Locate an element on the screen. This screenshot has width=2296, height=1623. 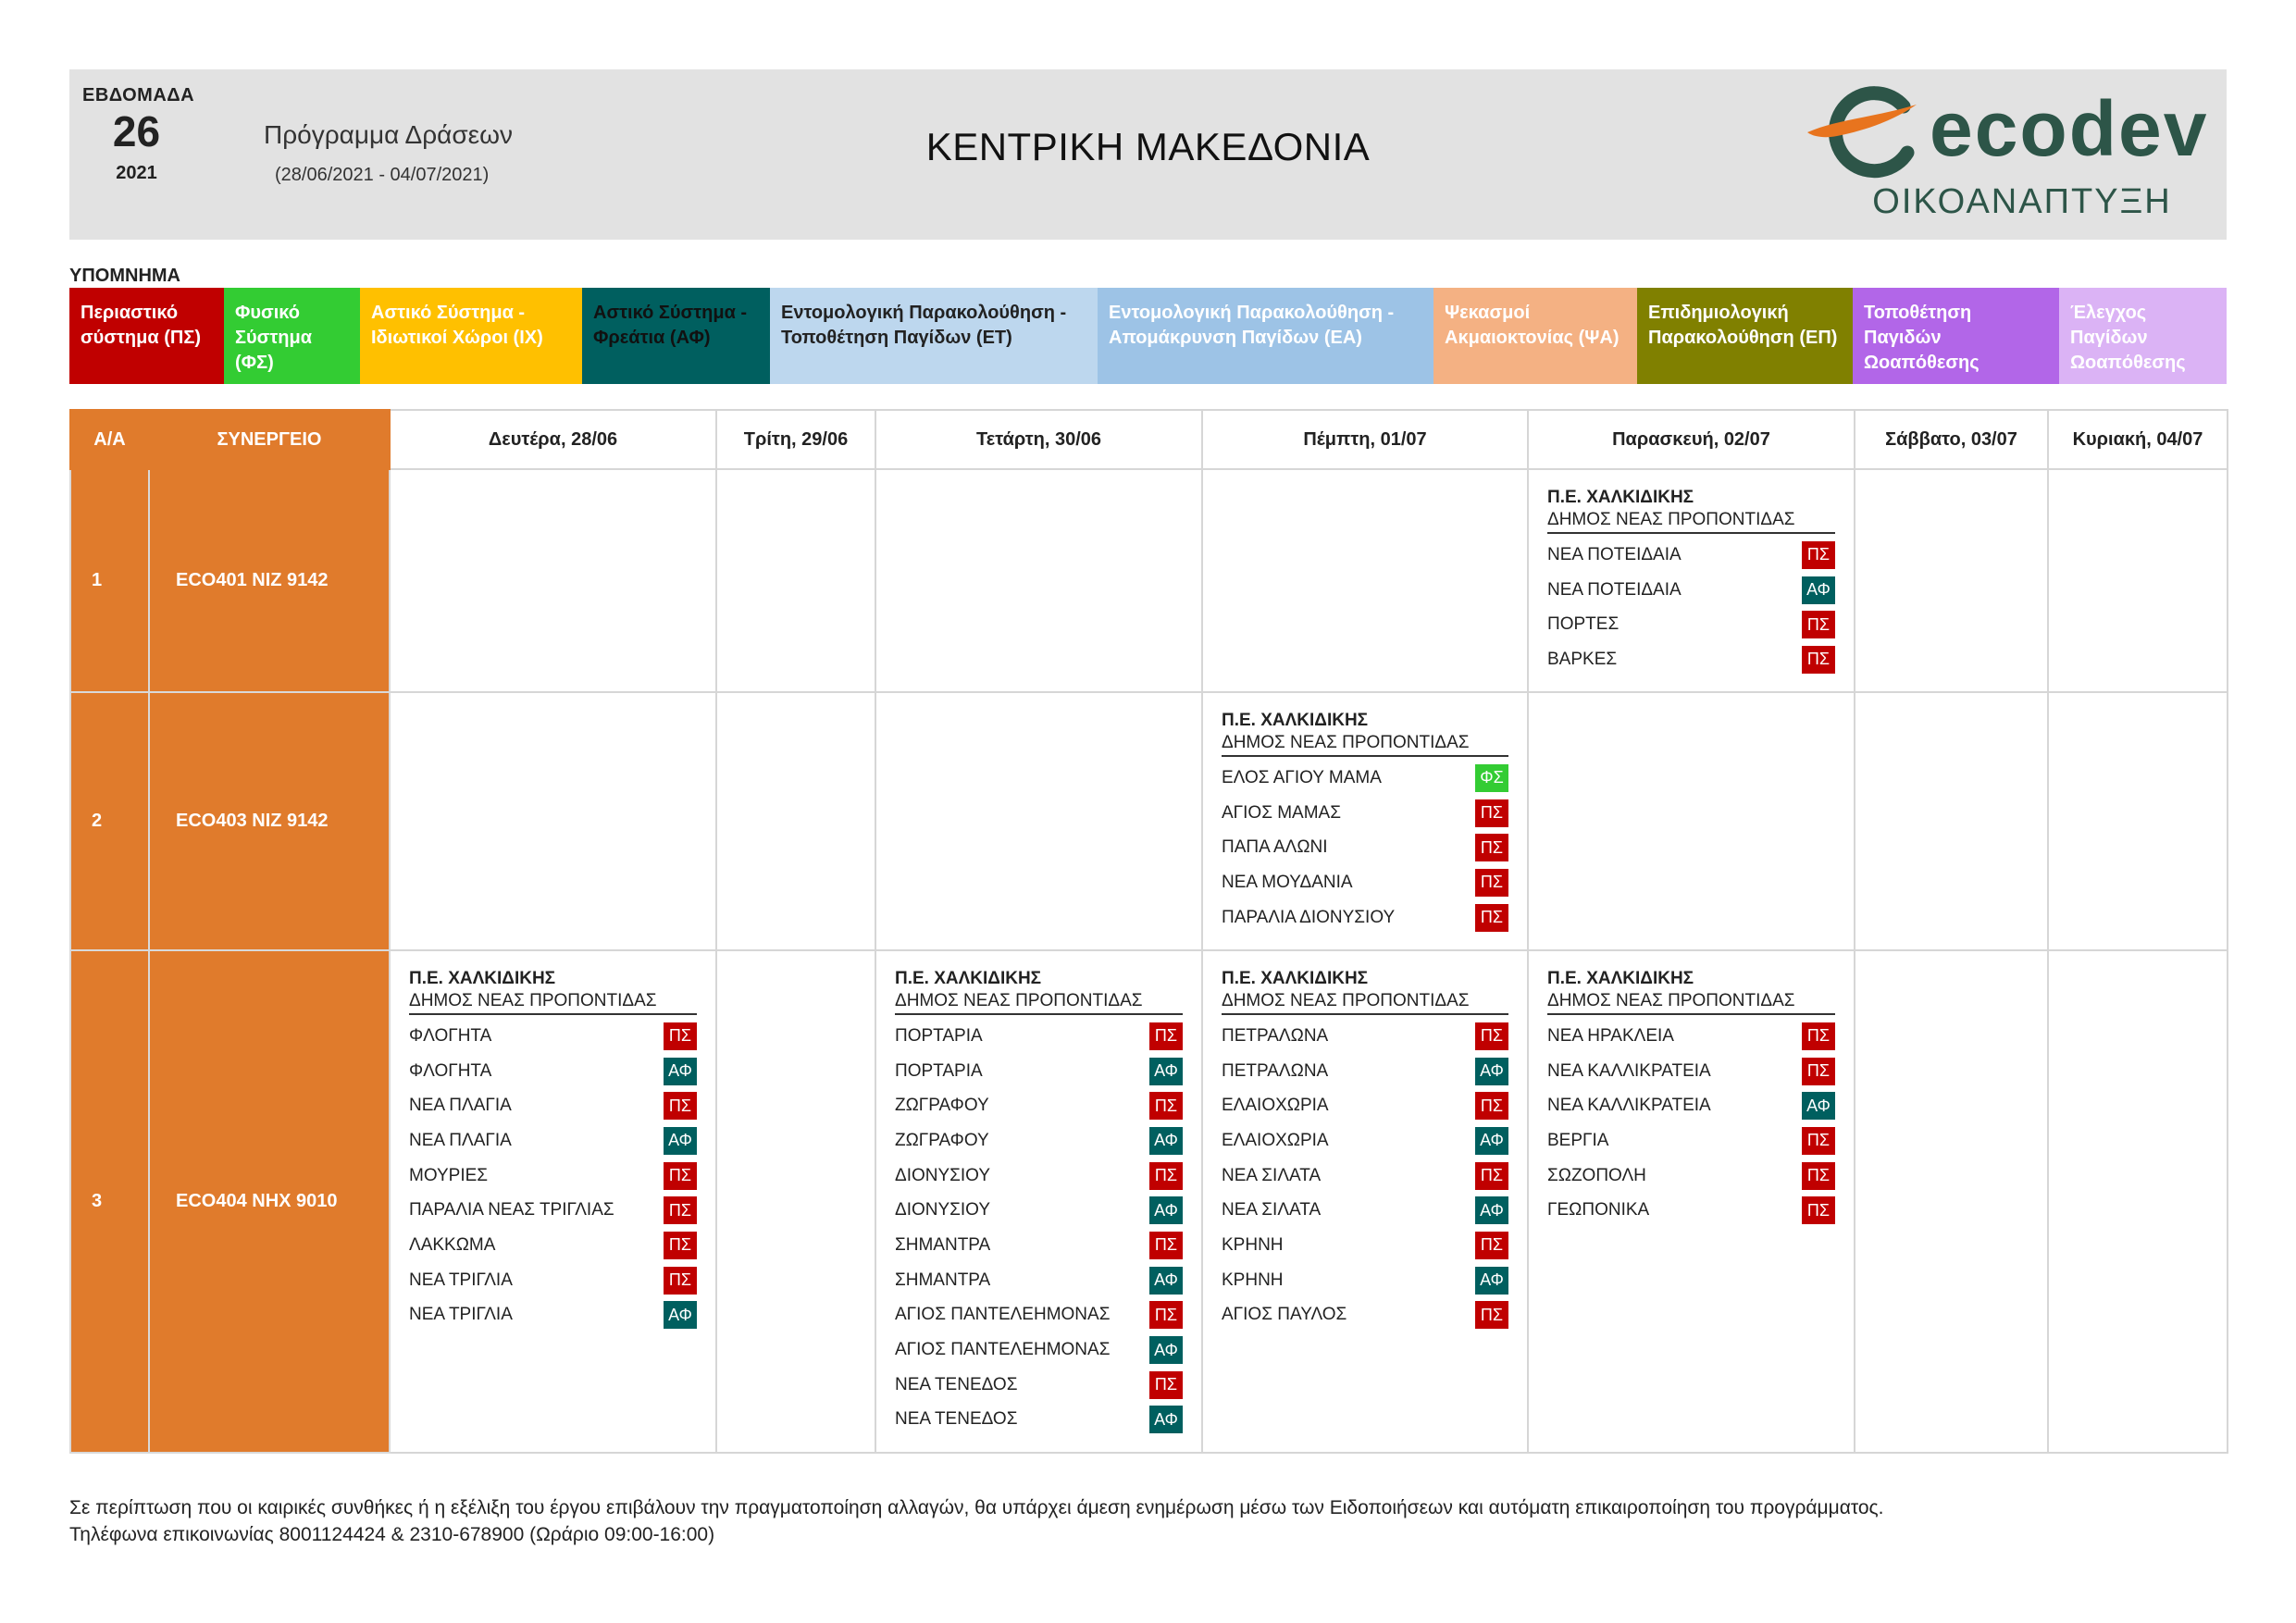
legend-item: Αστικό Σύστημα - Φρεάτια (ΑΦ) is located at coordinates (676, 336).